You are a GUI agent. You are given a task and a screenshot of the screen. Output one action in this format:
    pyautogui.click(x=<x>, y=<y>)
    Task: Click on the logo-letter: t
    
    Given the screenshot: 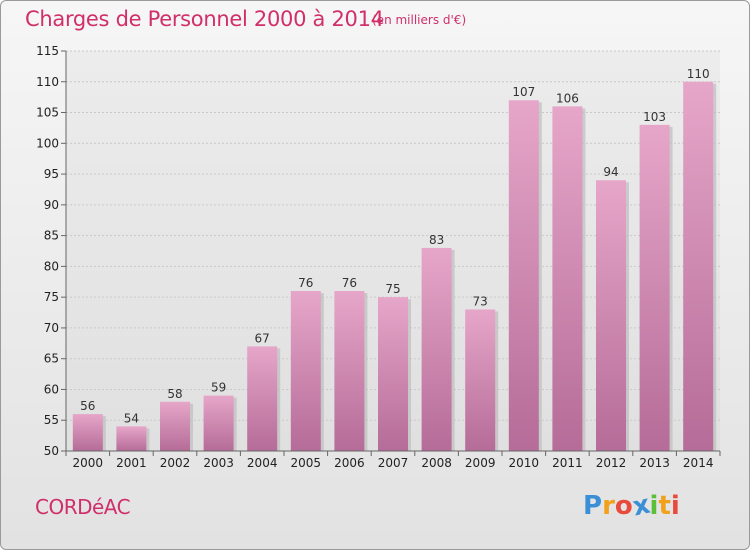 What is the action you would take?
    pyautogui.click(x=664, y=506)
    